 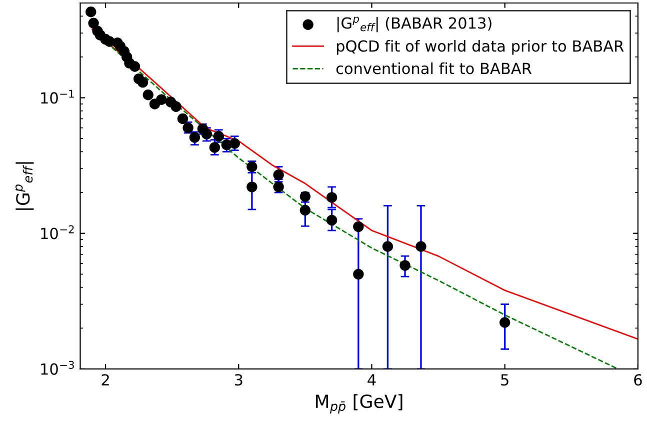 I want to click on y-tick-label: 10$^{−1}$, so click(x=57, y=97).